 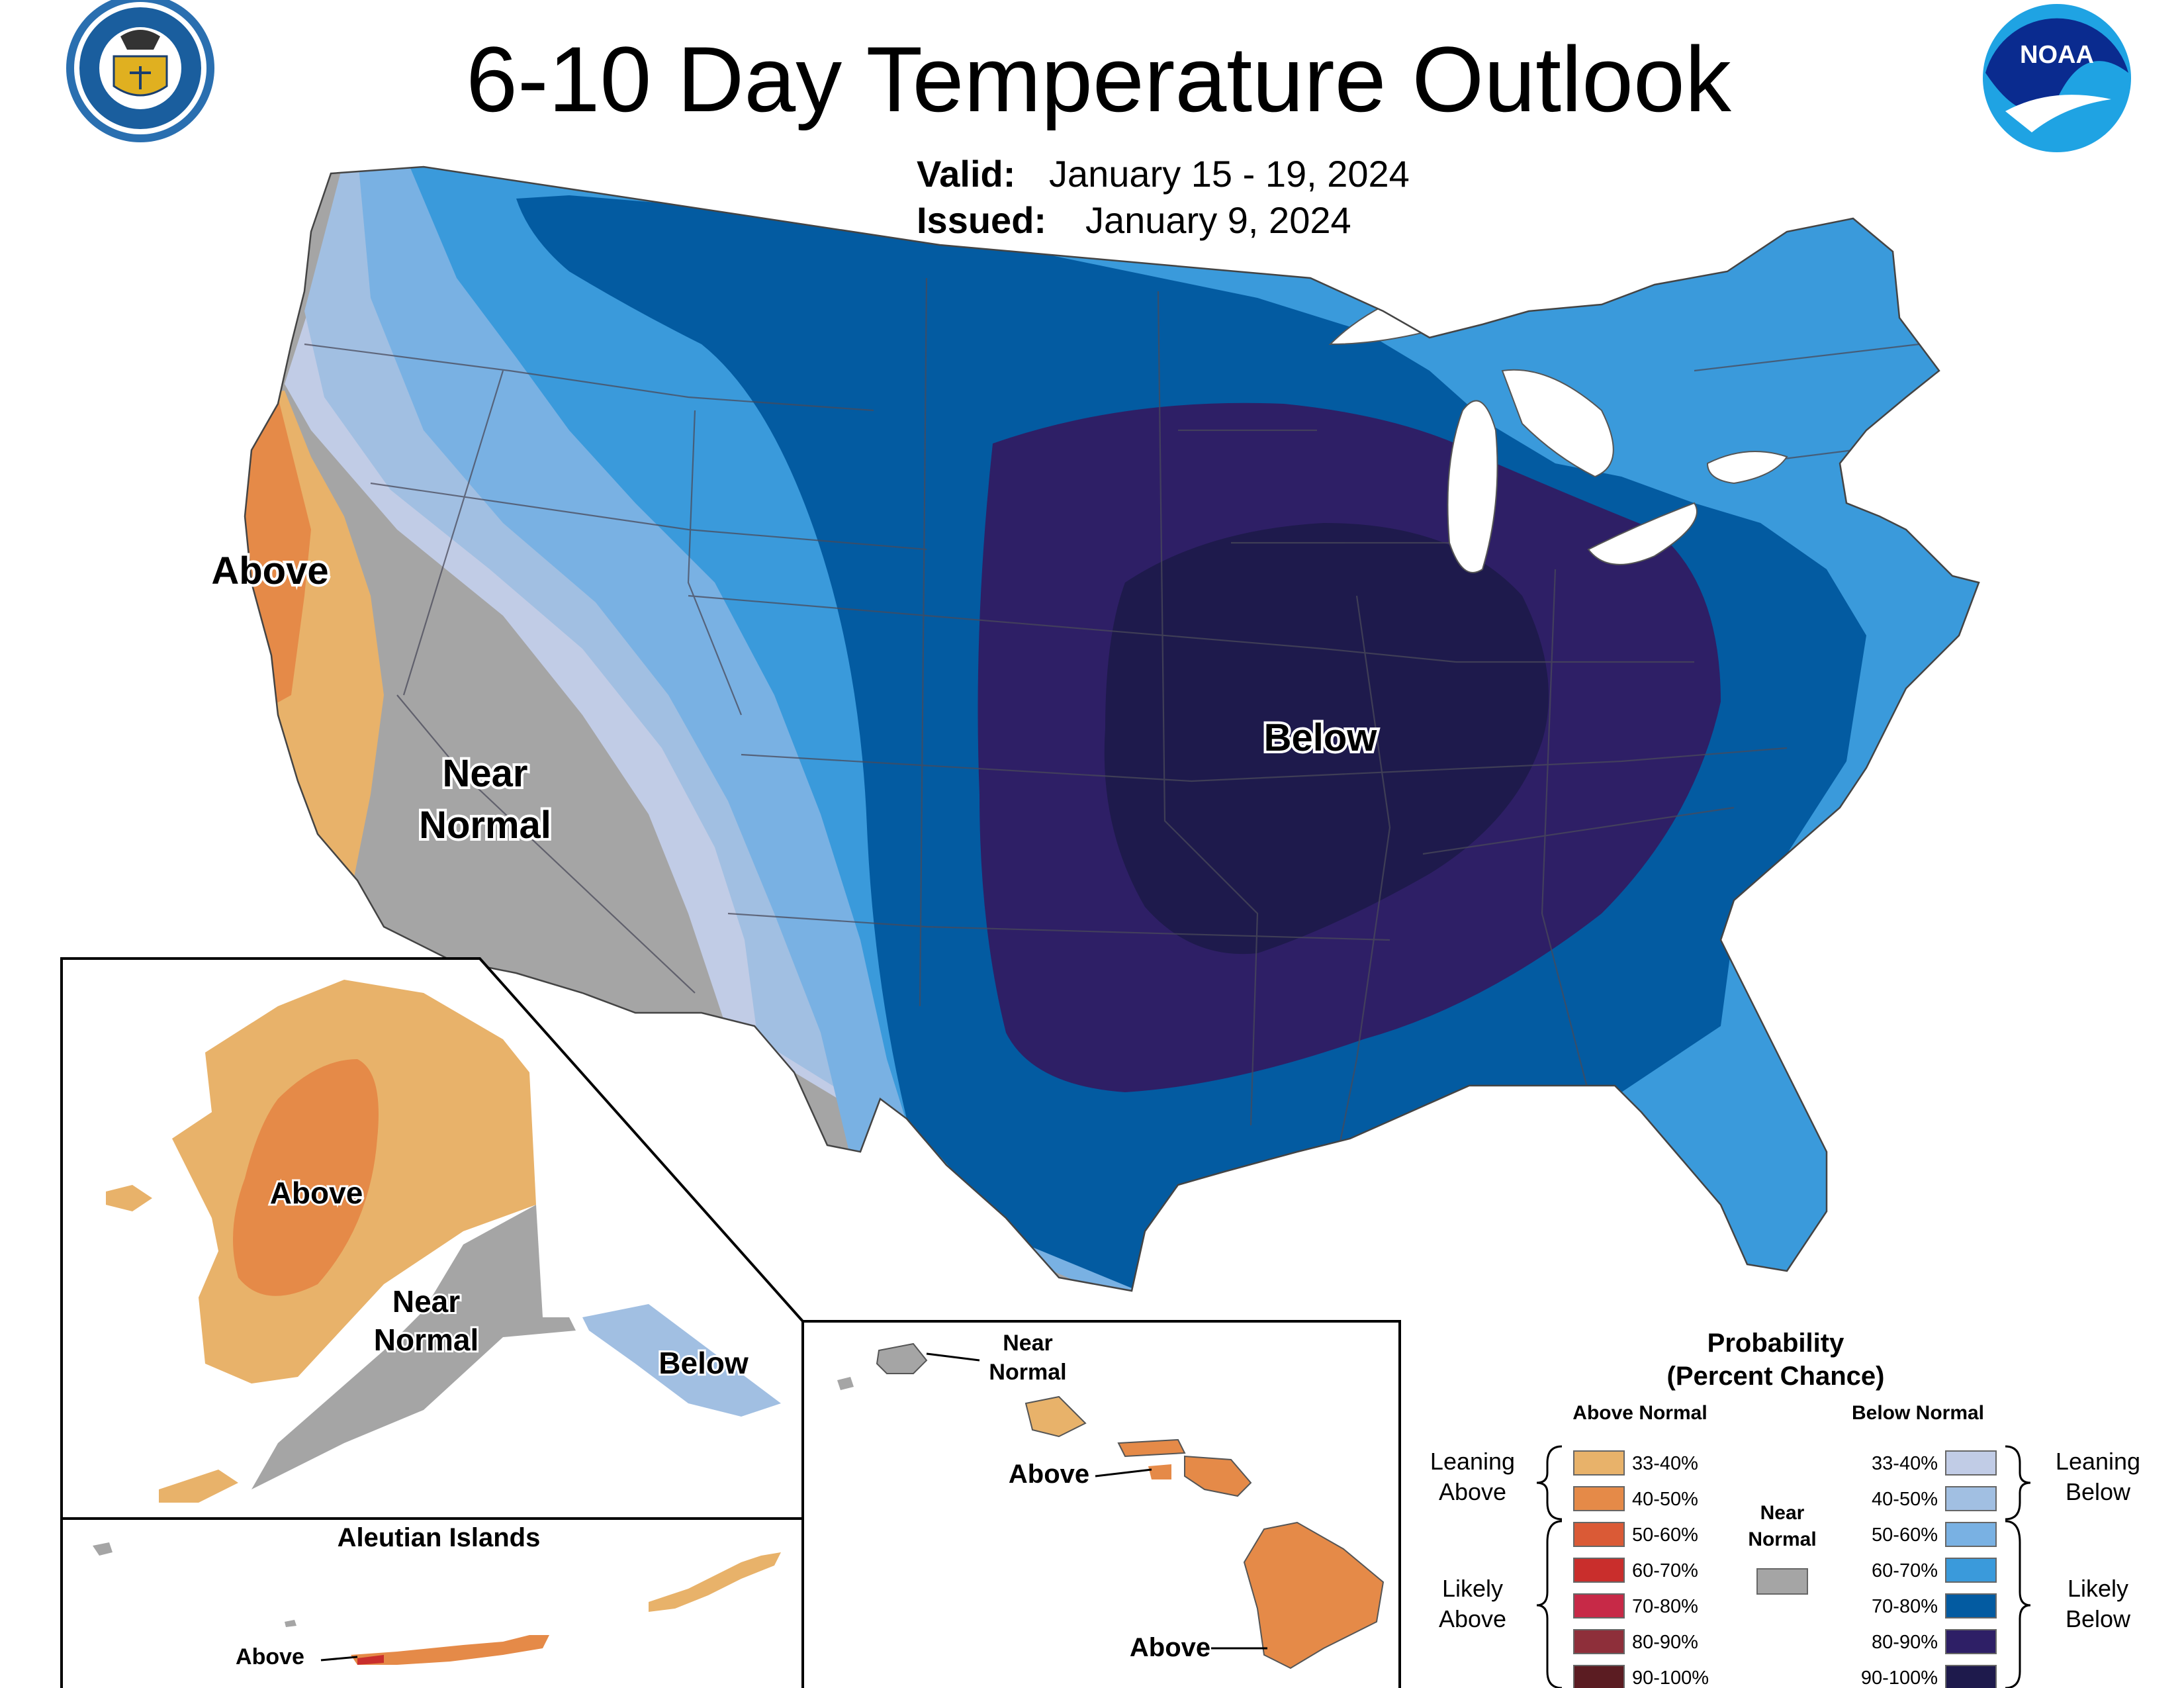 What do you see at coordinates (1101, 1504) in the screenshot?
I see `hawaii-inset` at bounding box center [1101, 1504].